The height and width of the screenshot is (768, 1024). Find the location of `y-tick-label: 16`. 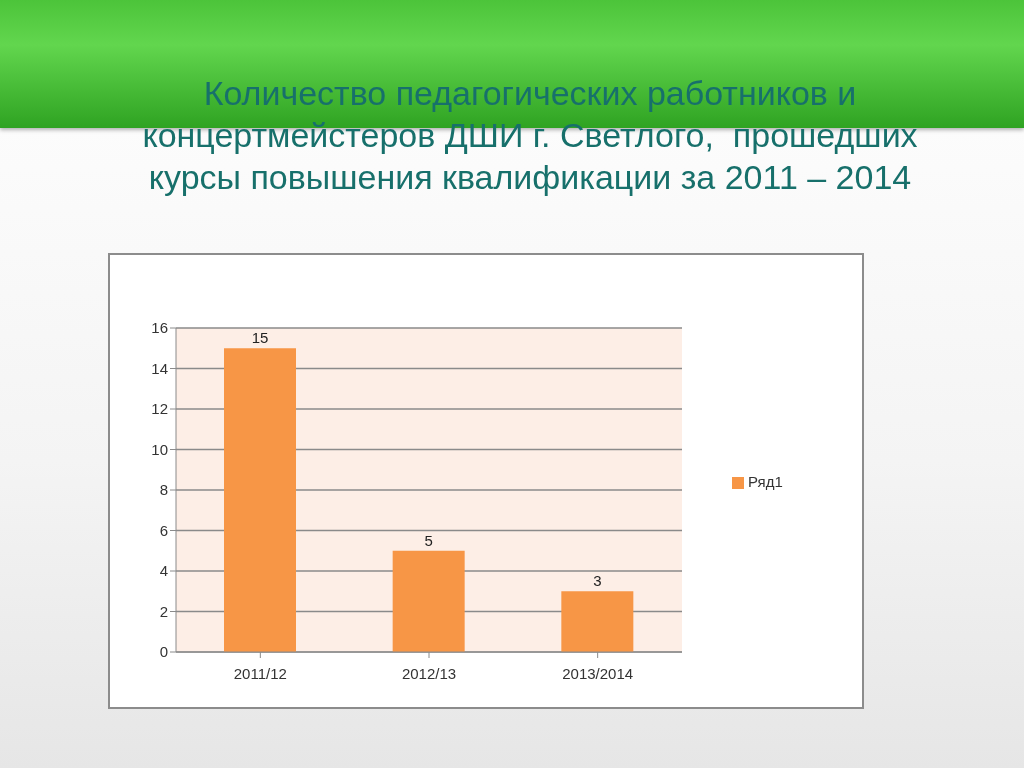

y-tick-label: 16 is located at coordinates (159, 328).